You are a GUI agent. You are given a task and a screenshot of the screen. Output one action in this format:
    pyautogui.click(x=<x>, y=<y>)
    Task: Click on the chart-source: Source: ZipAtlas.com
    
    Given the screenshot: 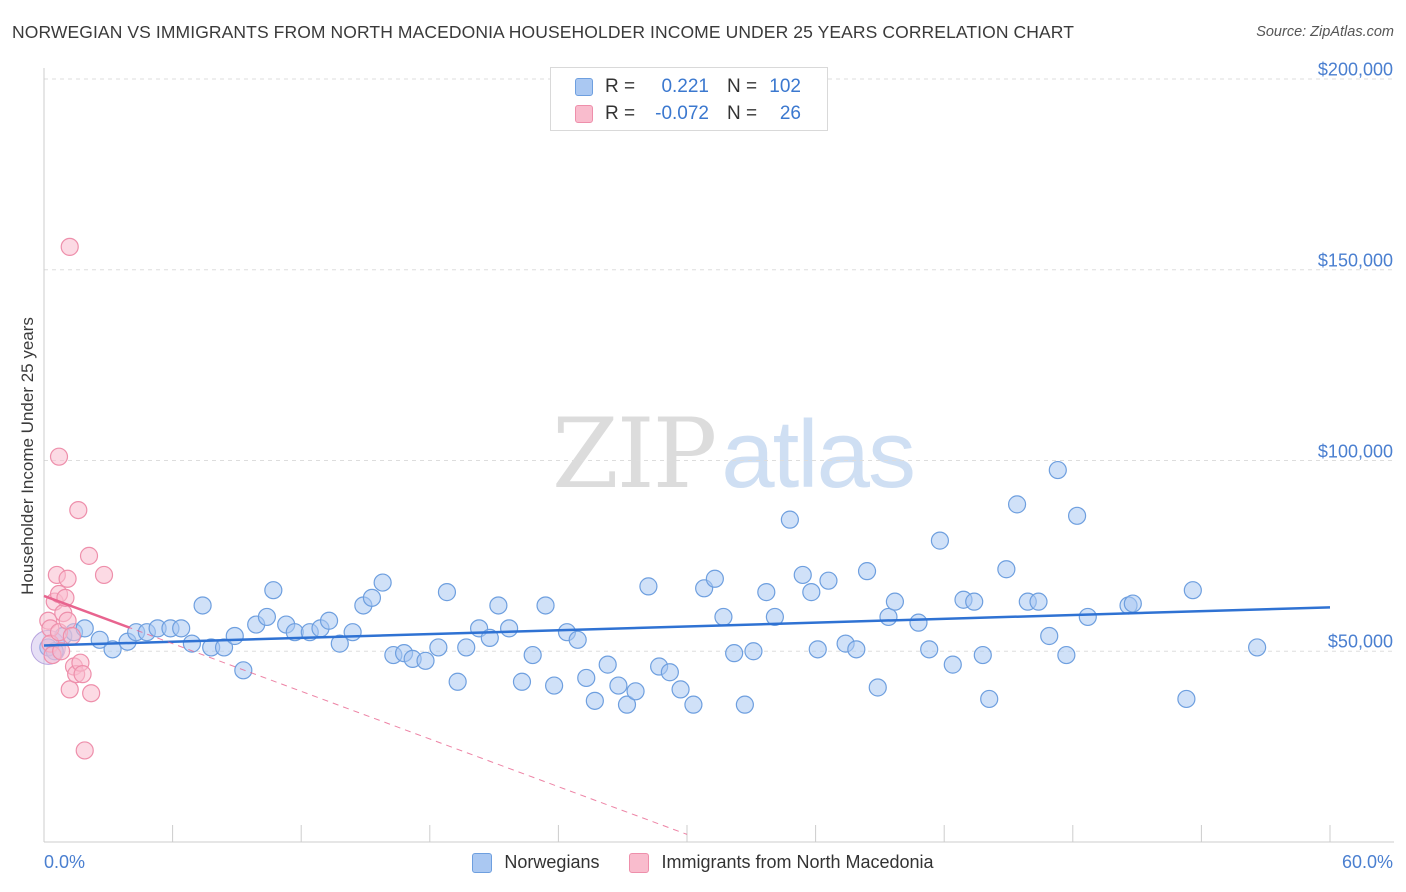 What is the action you would take?
    pyautogui.click(x=1325, y=32)
    